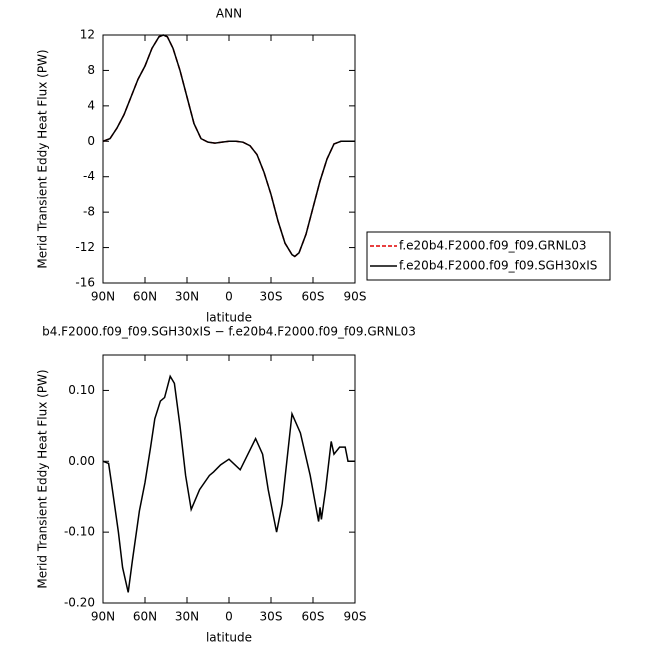  I want to click on y-tick-label: -4, so click(89, 176).